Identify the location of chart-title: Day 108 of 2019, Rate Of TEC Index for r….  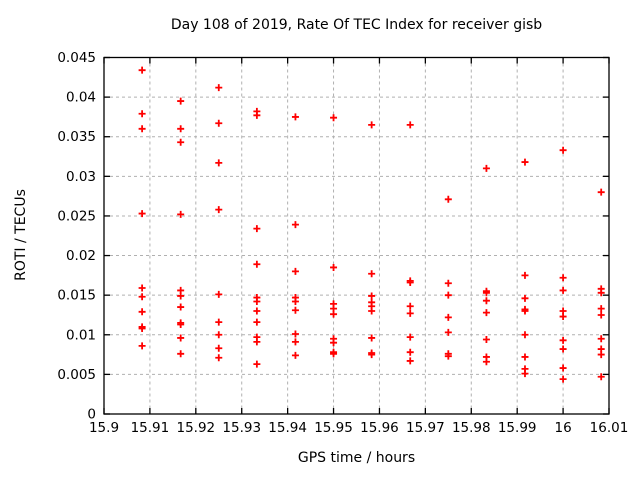
(356, 25).